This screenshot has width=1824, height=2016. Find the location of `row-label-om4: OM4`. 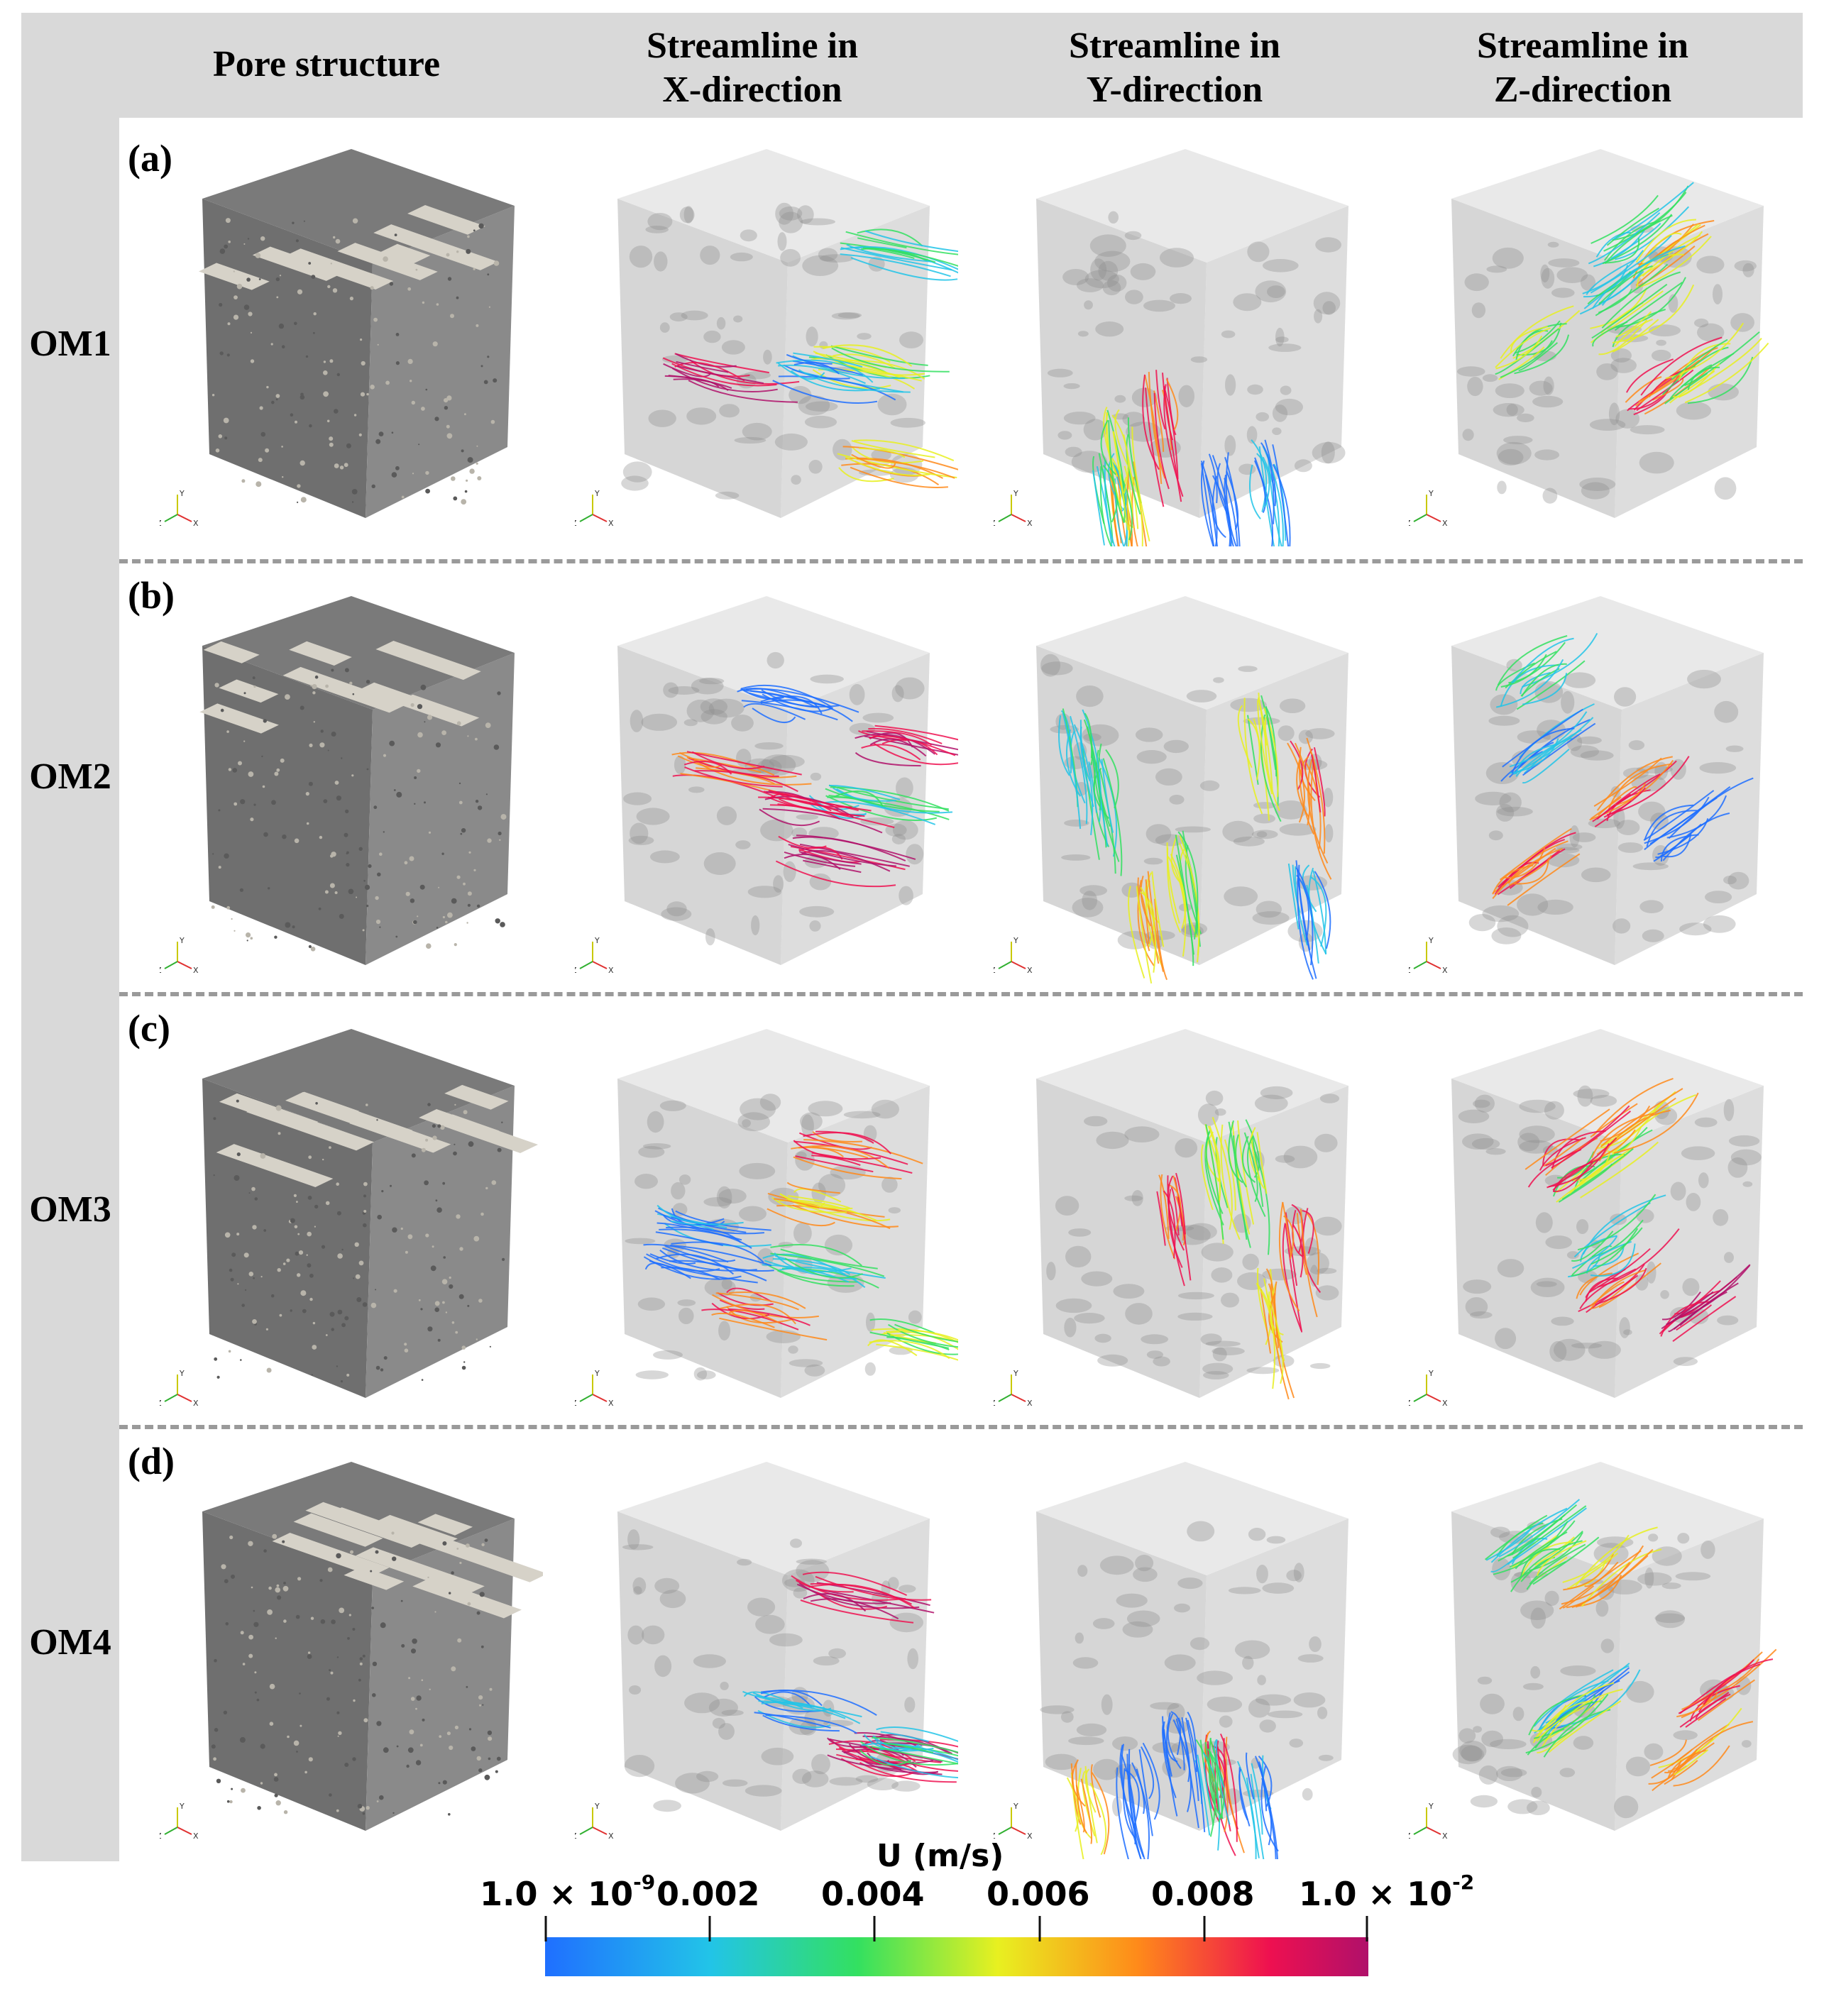

row-label-om4: OM4 is located at coordinates (70, 1642).